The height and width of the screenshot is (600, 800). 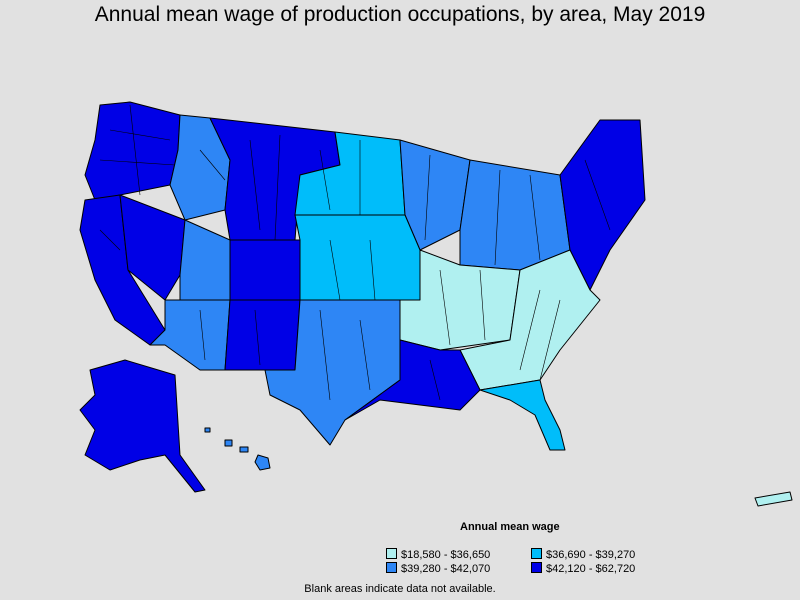 I want to click on legend-item-1: $18,580 - $36,650, so click(x=438, y=554).